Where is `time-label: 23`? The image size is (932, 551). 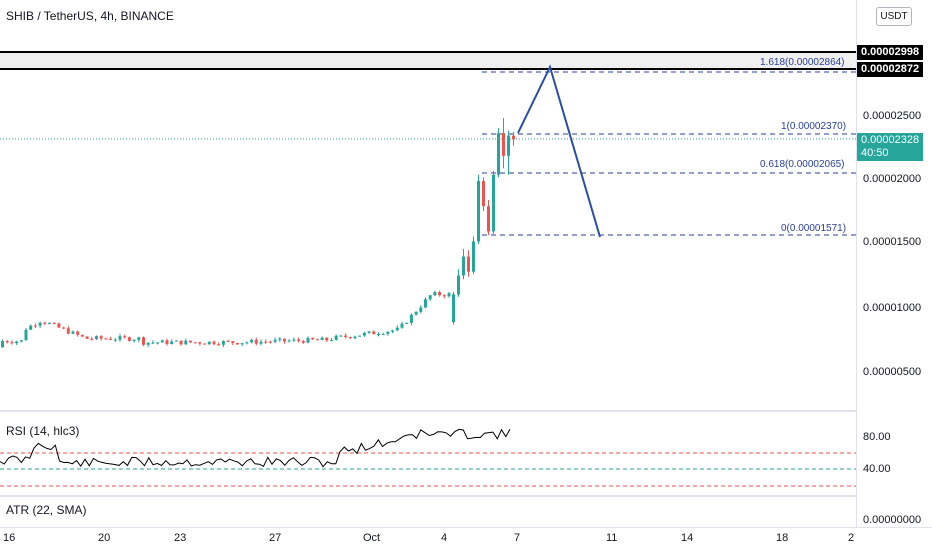 time-label: 23 is located at coordinates (180, 538).